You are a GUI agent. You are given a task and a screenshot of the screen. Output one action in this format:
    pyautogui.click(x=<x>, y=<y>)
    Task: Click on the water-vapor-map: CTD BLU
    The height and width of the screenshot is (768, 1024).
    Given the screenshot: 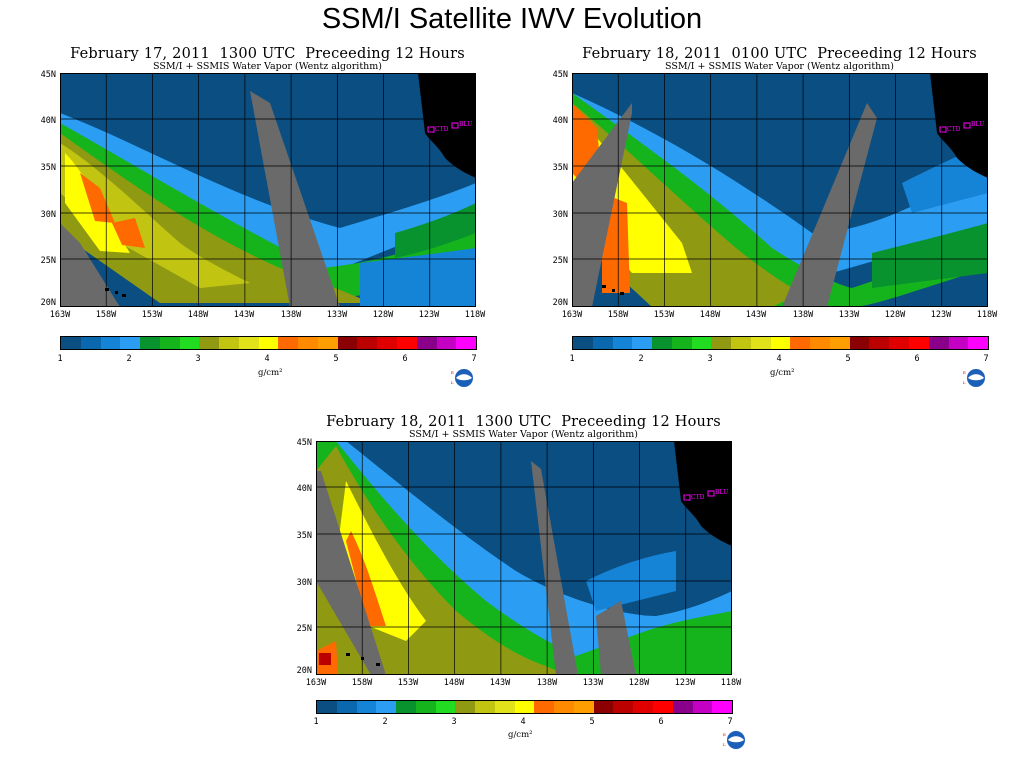 What is the action you would take?
    pyautogui.click(x=780, y=190)
    